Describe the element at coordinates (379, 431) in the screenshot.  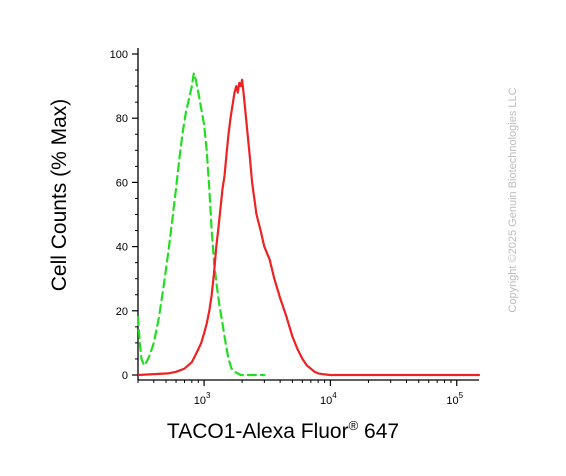
I see `x-axis-label-suffix: 647` at that location.